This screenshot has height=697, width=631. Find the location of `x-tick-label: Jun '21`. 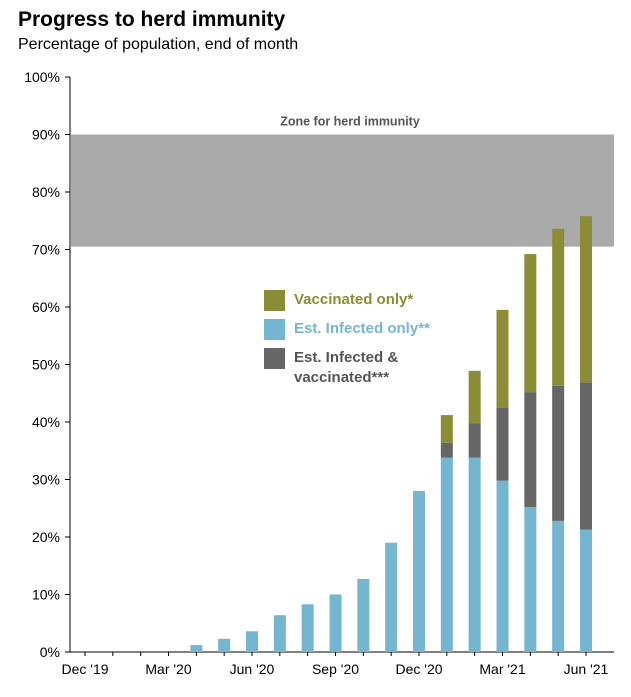

x-tick-label: Jun '21 is located at coordinates (586, 669).